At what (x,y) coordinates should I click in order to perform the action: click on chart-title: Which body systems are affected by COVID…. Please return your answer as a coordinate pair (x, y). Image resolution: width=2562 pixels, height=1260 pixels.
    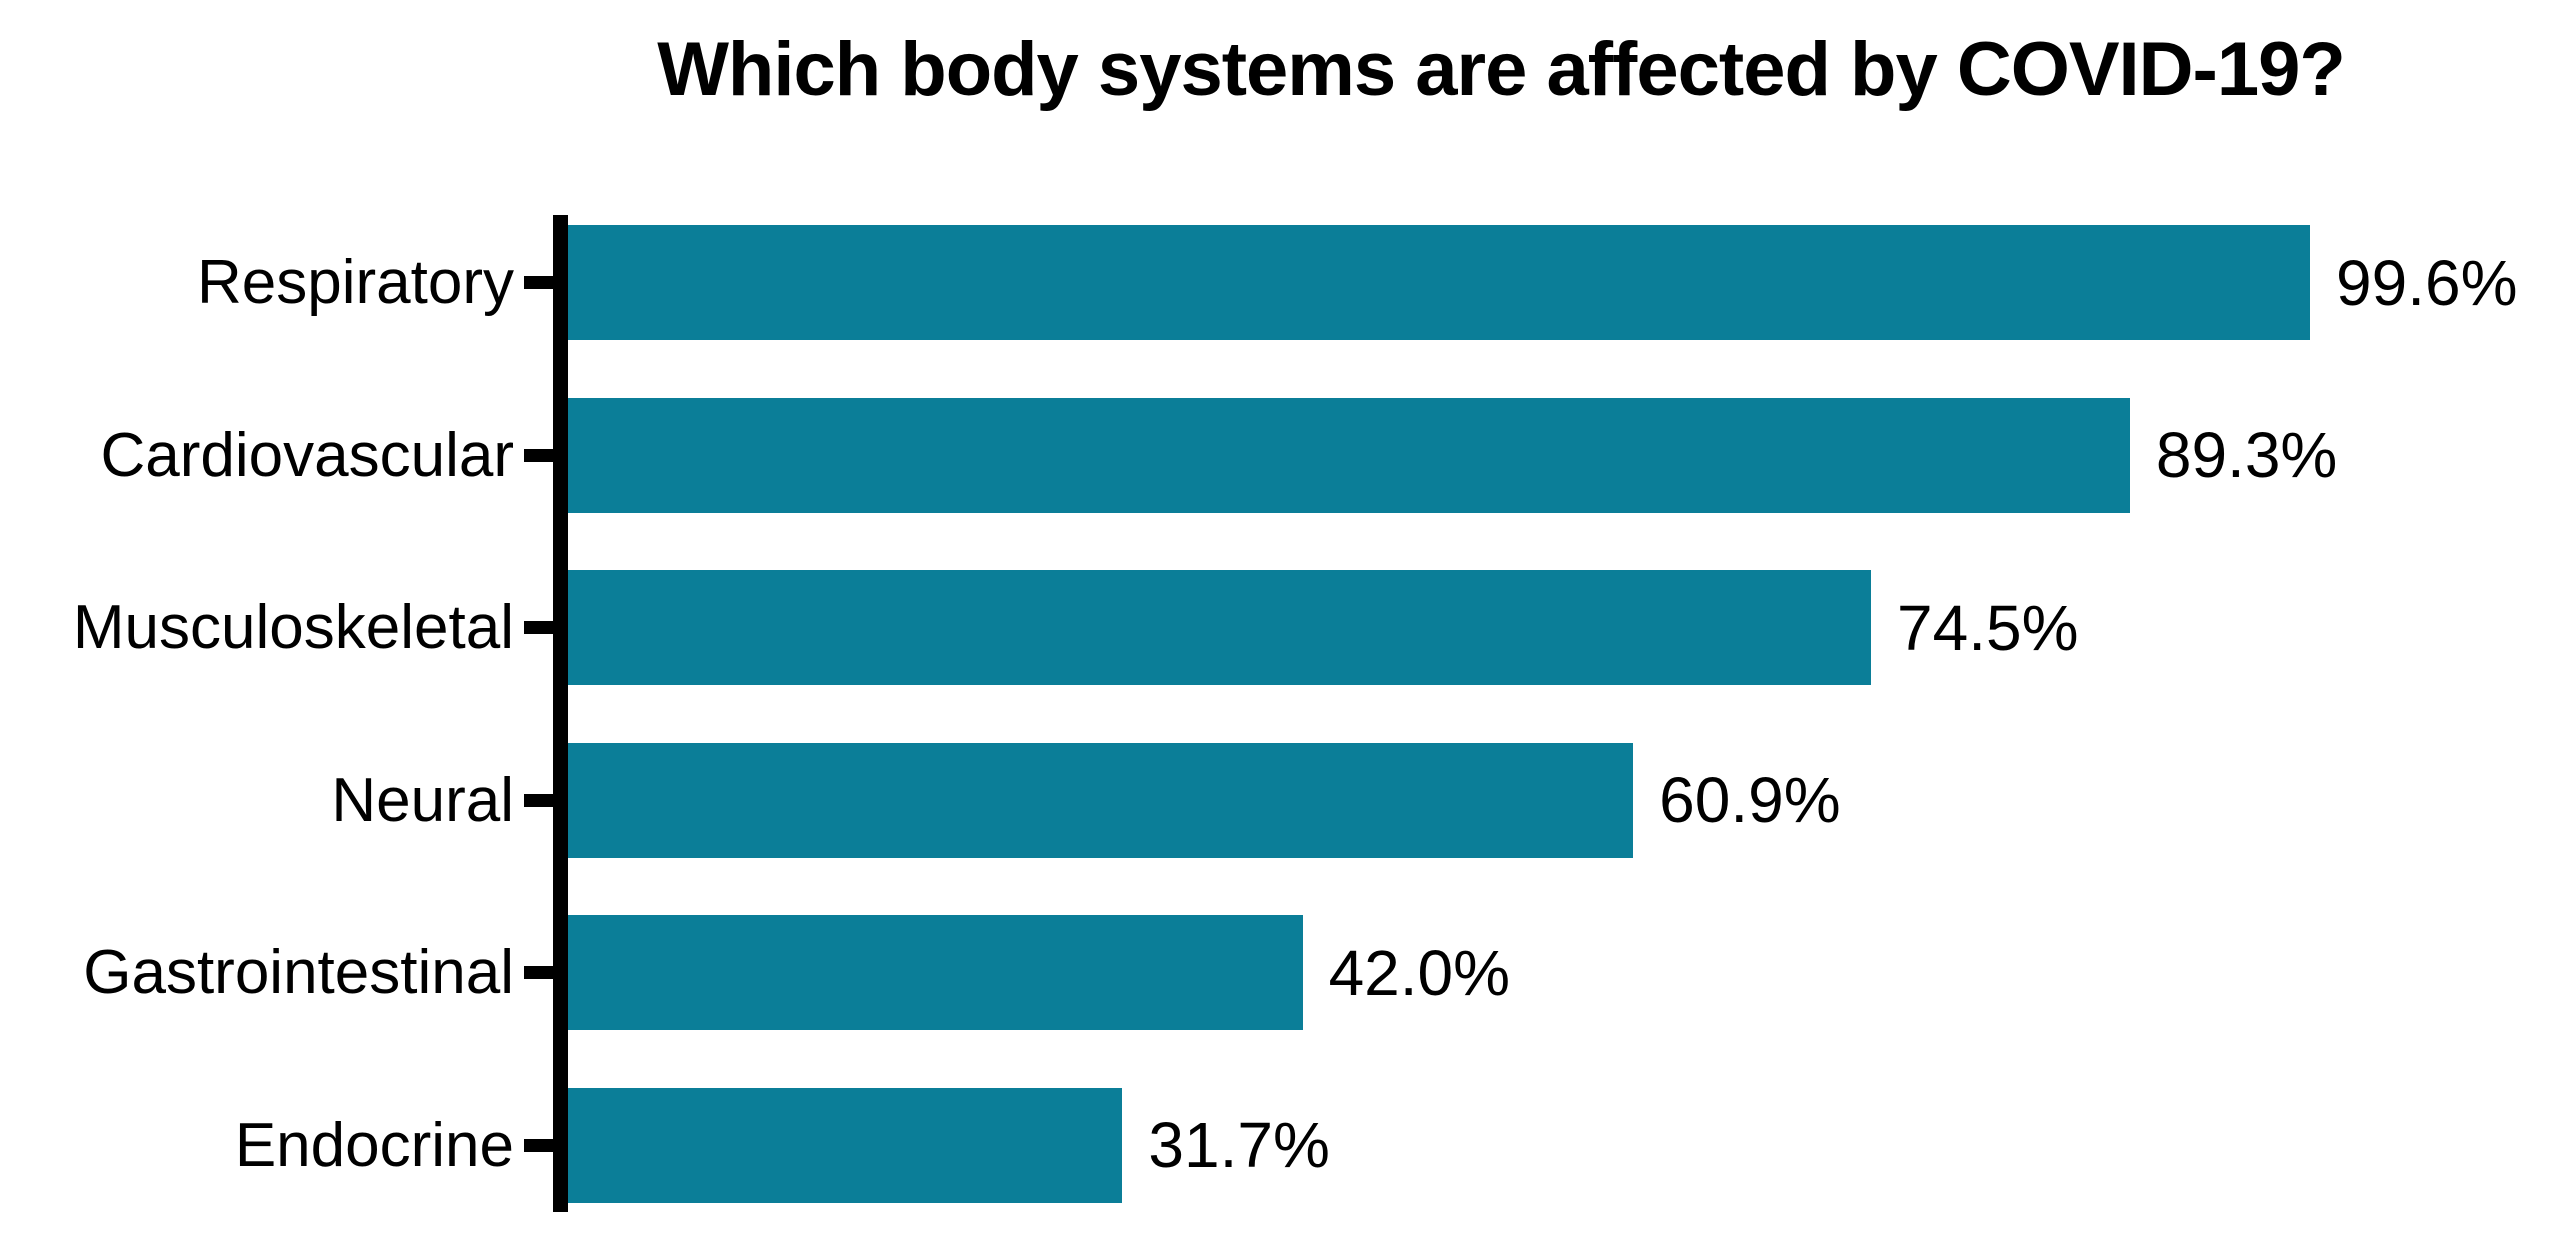
    Looking at the image, I should click on (1501, 69).